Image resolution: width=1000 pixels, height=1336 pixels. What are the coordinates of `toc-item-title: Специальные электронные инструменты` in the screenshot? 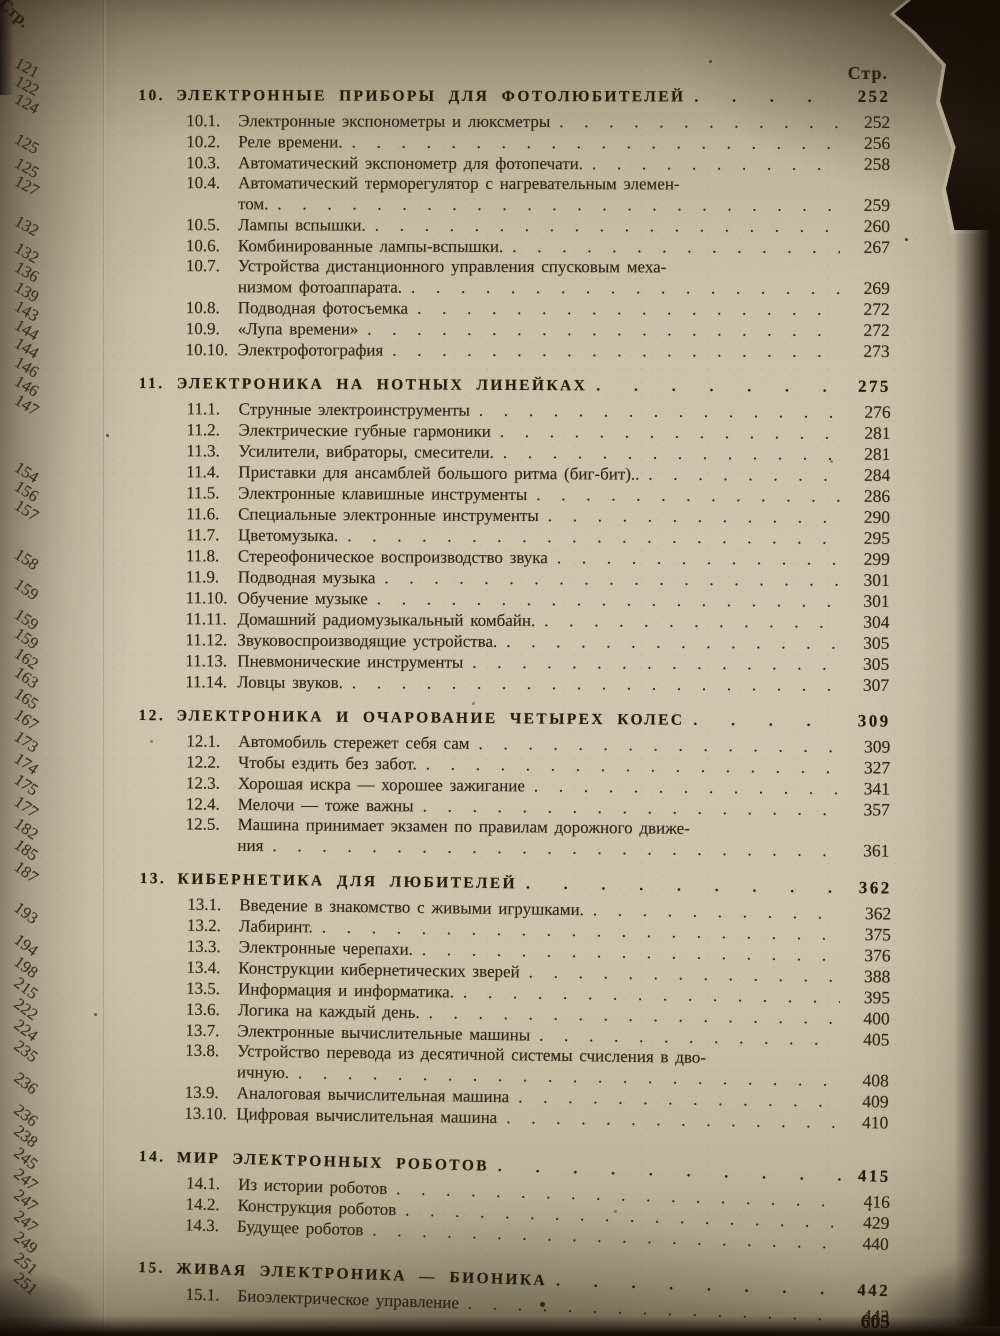 It's located at (388, 515).